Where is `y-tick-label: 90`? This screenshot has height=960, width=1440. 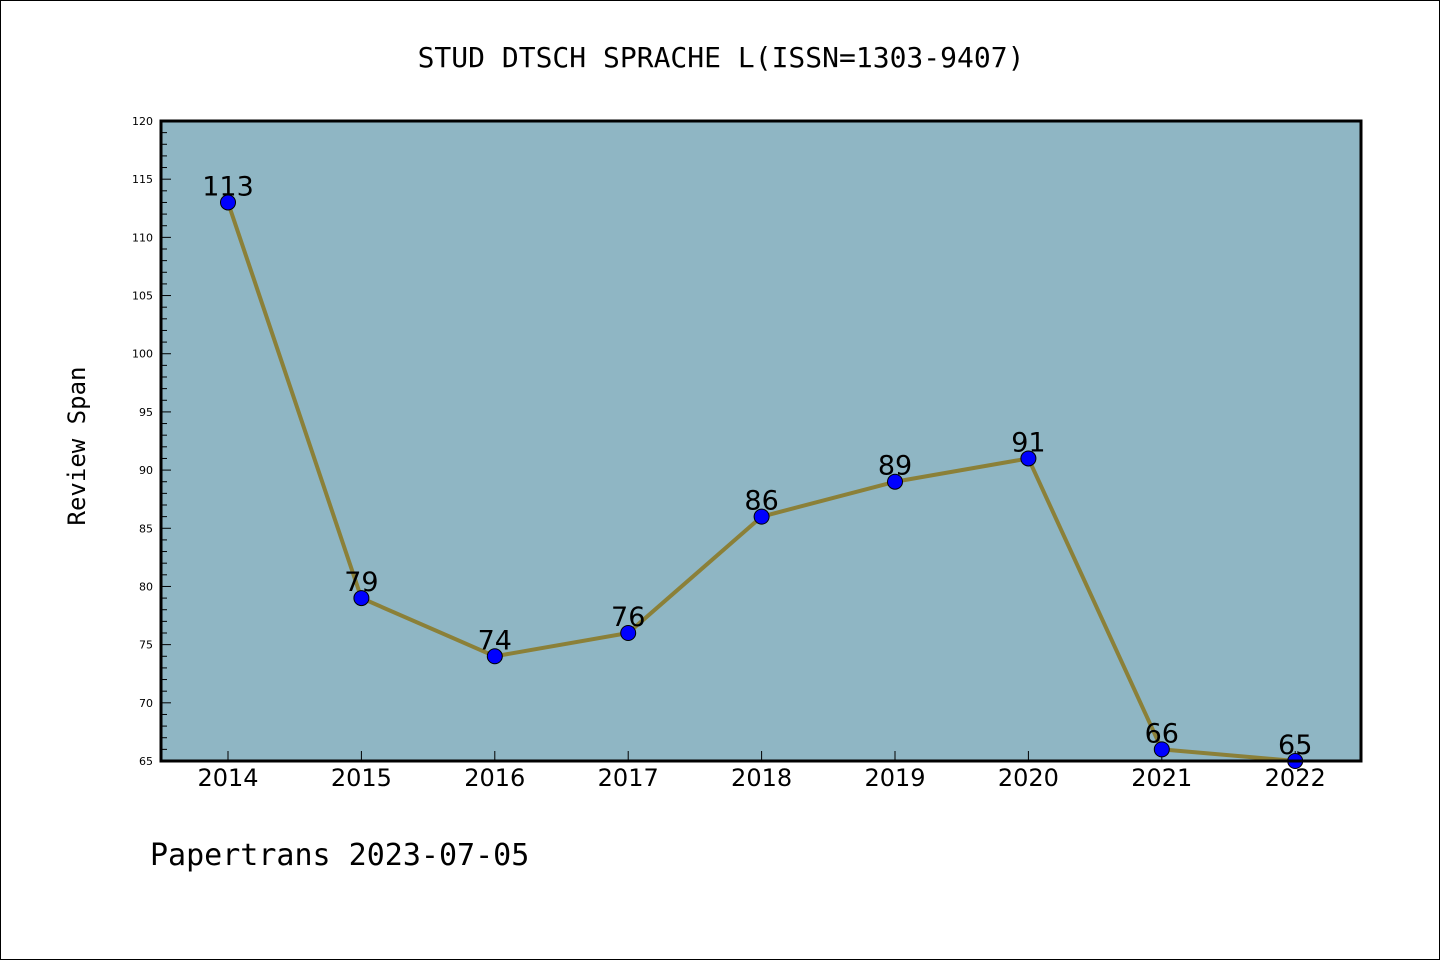 y-tick-label: 90 is located at coordinates (146, 470).